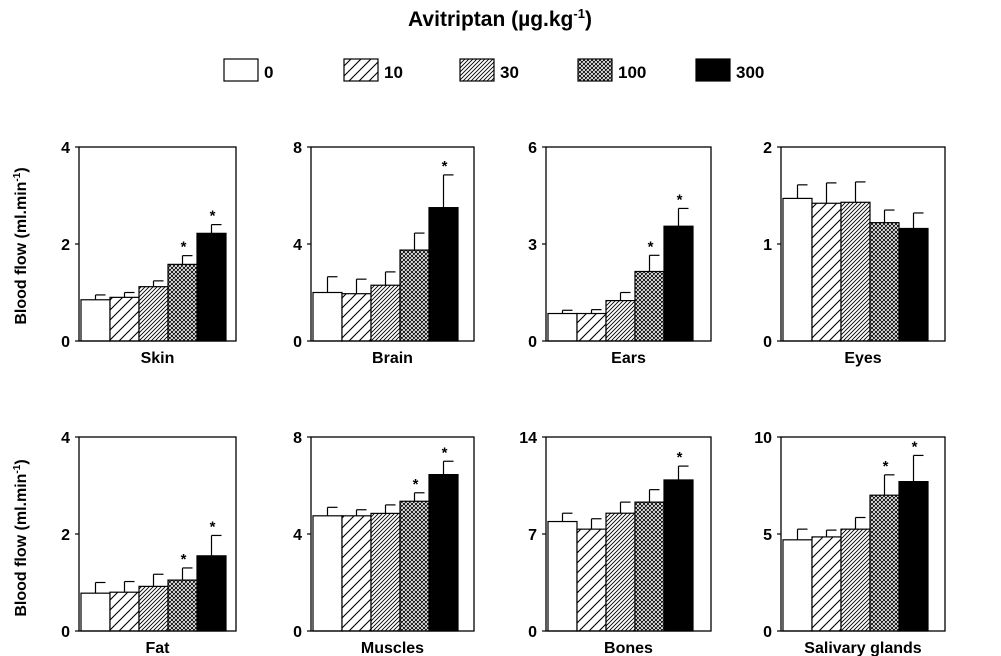  I want to click on panel-fat: 0 2 4 * * Fat, so click(149, 543).